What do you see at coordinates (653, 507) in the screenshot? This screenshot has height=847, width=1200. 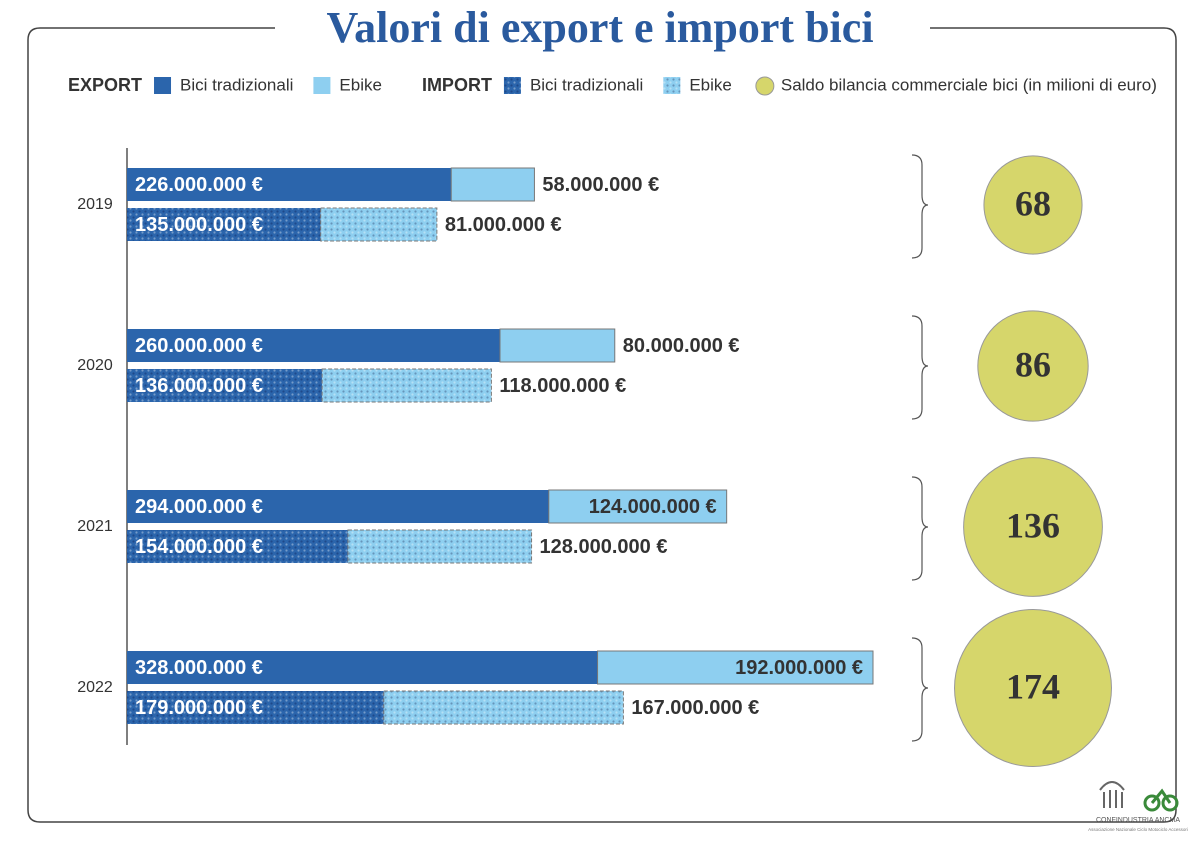 I see `data-label: 124.000.000 €` at bounding box center [653, 507].